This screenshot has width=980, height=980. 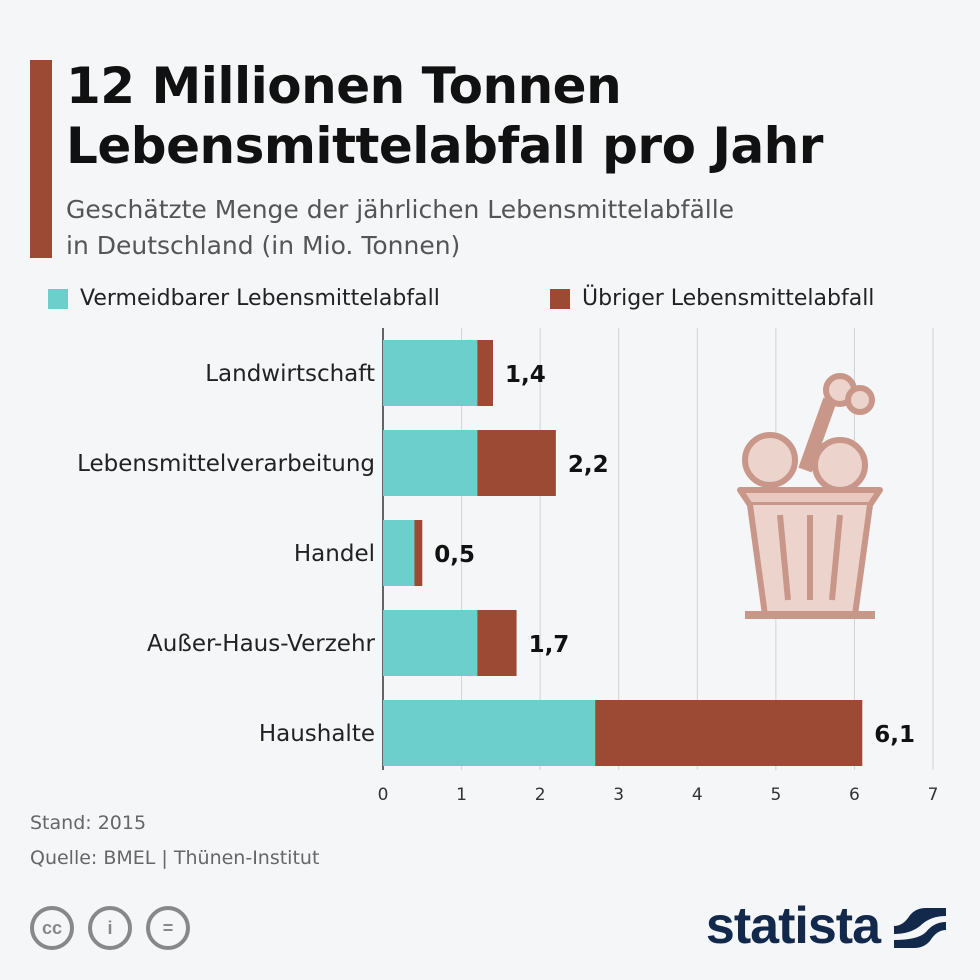 What do you see at coordinates (334, 554) in the screenshot?
I see `category-label: Handel` at bounding box center [334, 554].